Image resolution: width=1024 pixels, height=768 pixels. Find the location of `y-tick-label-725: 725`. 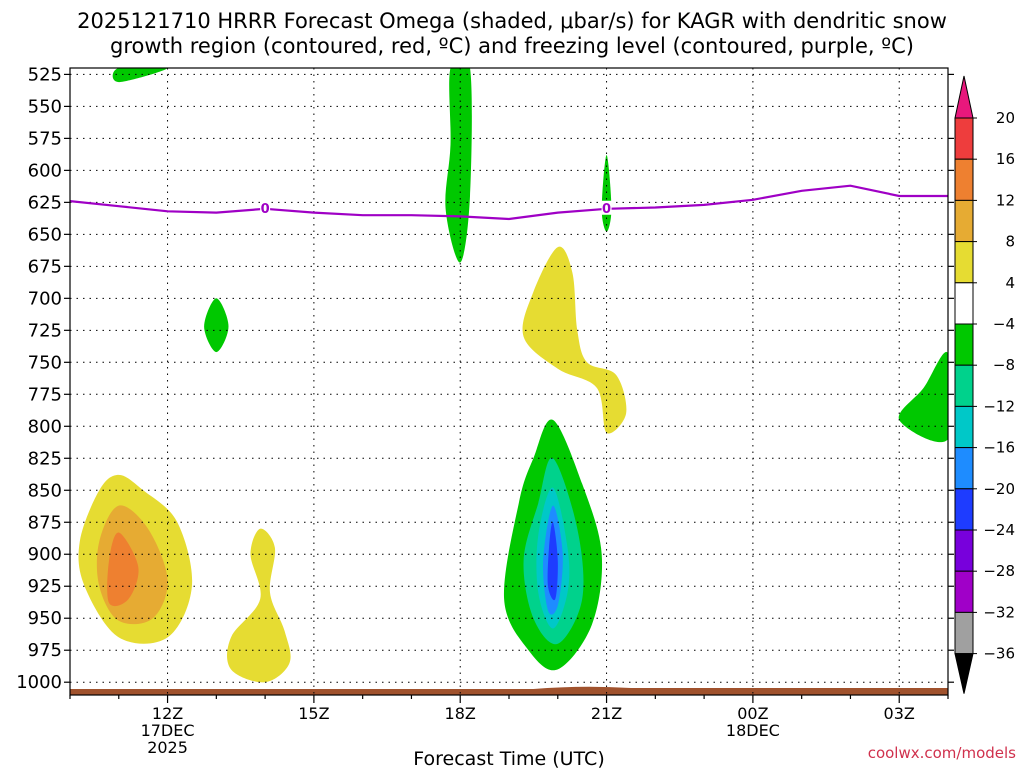

y-tick-label-725: 725 is located at coordinates (45, 330).